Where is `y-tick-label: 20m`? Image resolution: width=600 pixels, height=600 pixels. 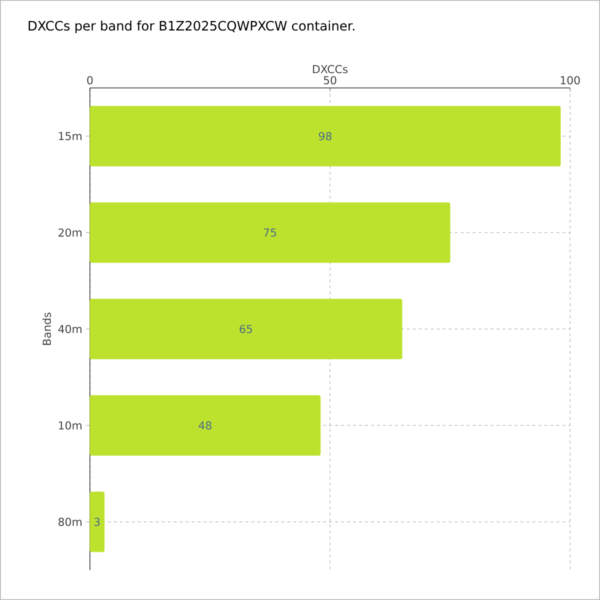 y-tick-label: 20m is located at coordinates (70, 232).